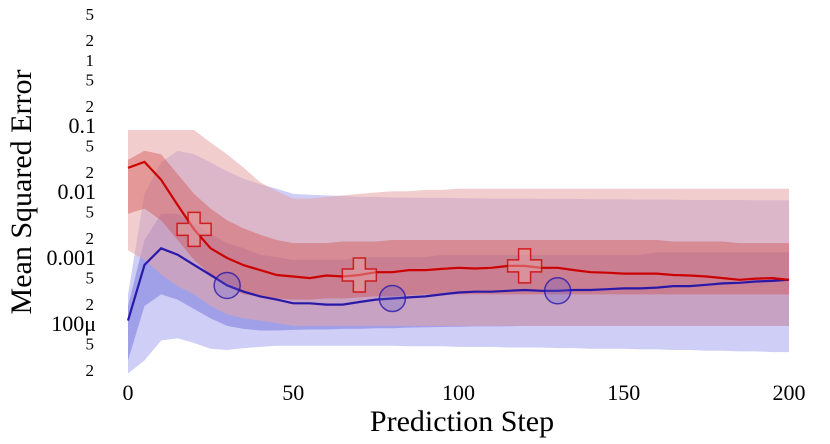  Describe the element at coordinates (462, 421) in the screenshot. I see `x-axis-title: Prediction Step` at that location.